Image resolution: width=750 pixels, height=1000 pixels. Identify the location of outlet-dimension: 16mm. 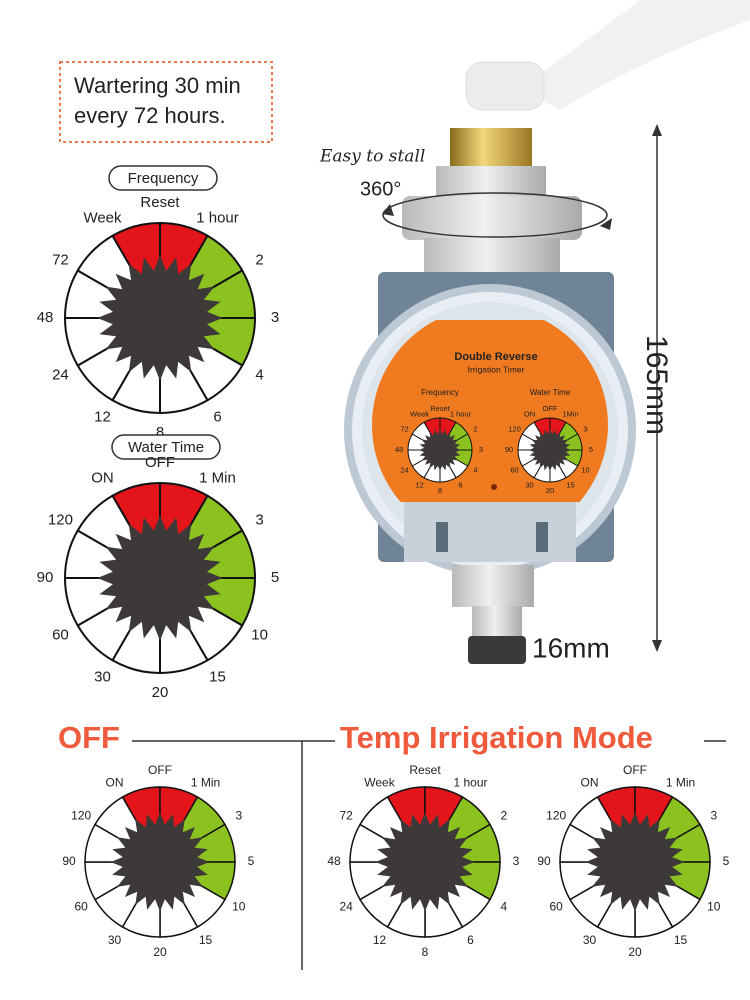
(571, 647).